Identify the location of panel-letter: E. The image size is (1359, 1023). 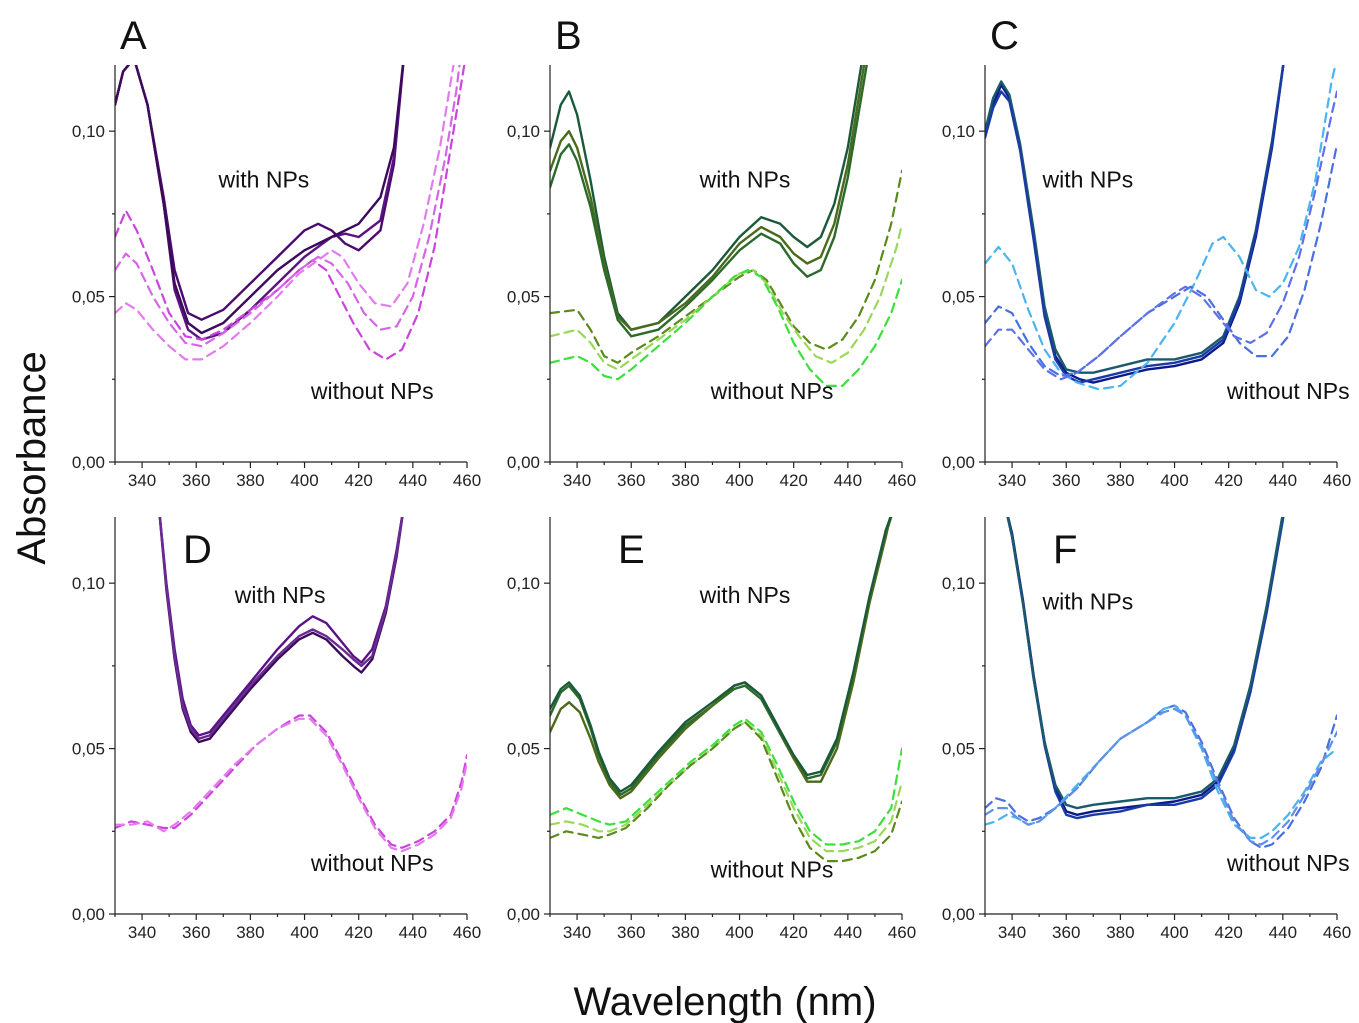
(631, 550).